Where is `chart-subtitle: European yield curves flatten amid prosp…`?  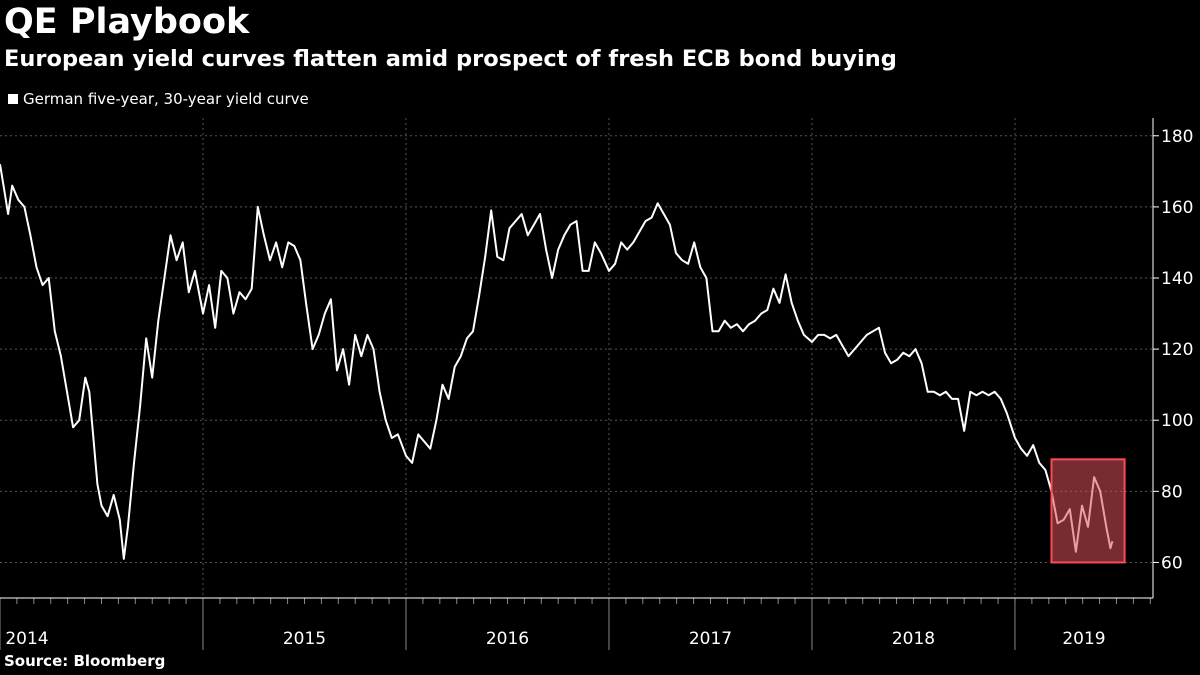 chart-subtitle: European yield curves flatten amid prosp… is located at coordinates (450, 59).